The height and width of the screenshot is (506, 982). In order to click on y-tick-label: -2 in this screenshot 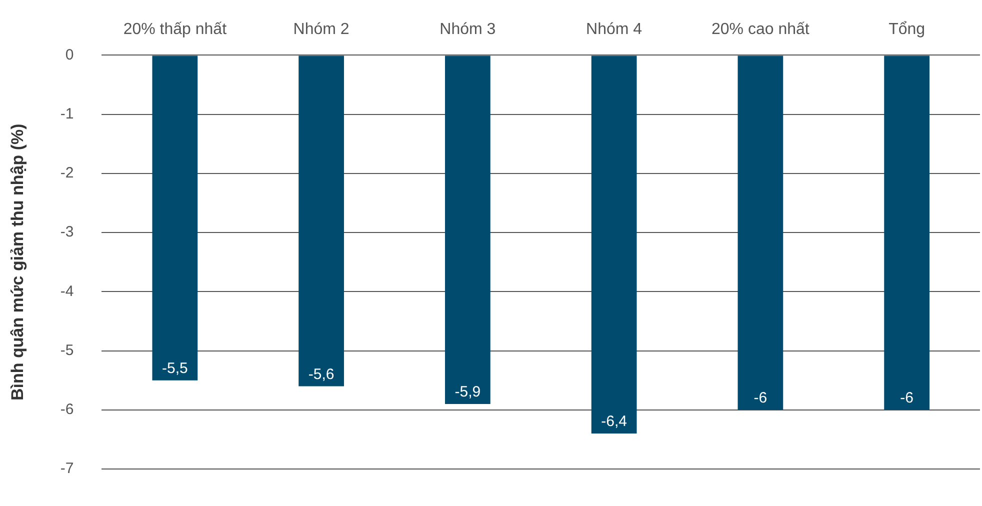, I will do `click(67, 173)`.